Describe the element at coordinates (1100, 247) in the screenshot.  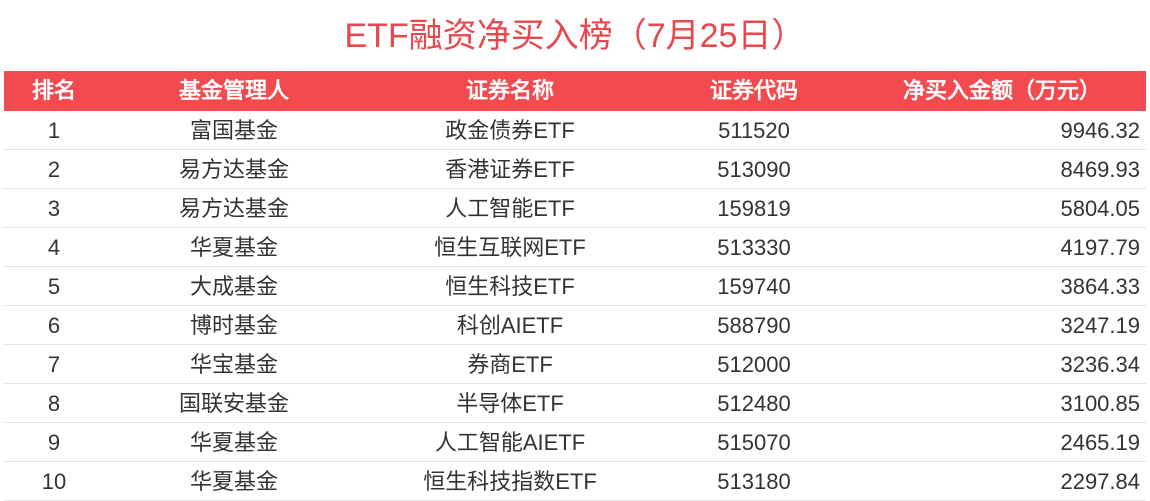
I see `table-cell: 4197.79` at that location.